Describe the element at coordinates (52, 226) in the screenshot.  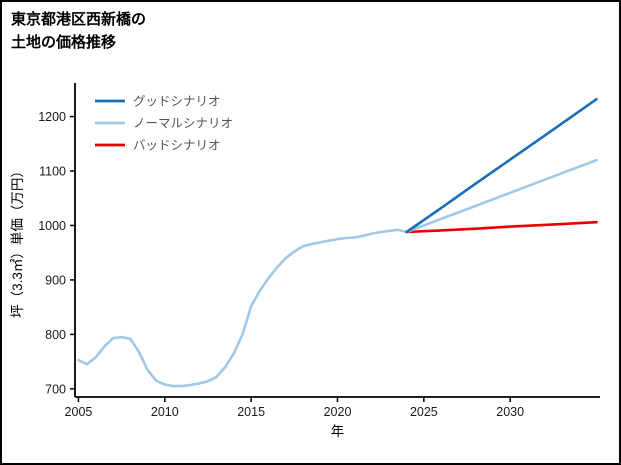
I see `y-tick-label: 1000` at that location.